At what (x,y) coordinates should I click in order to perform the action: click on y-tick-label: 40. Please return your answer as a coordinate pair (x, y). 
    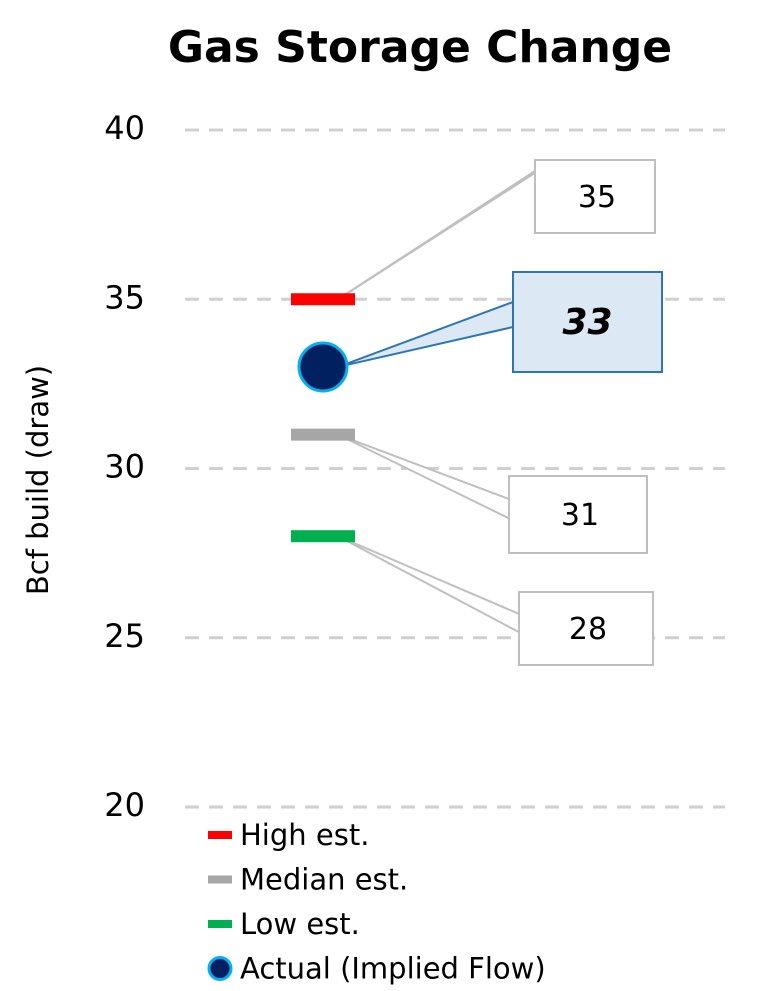
    Looking at the image, I should click on (124, 128).